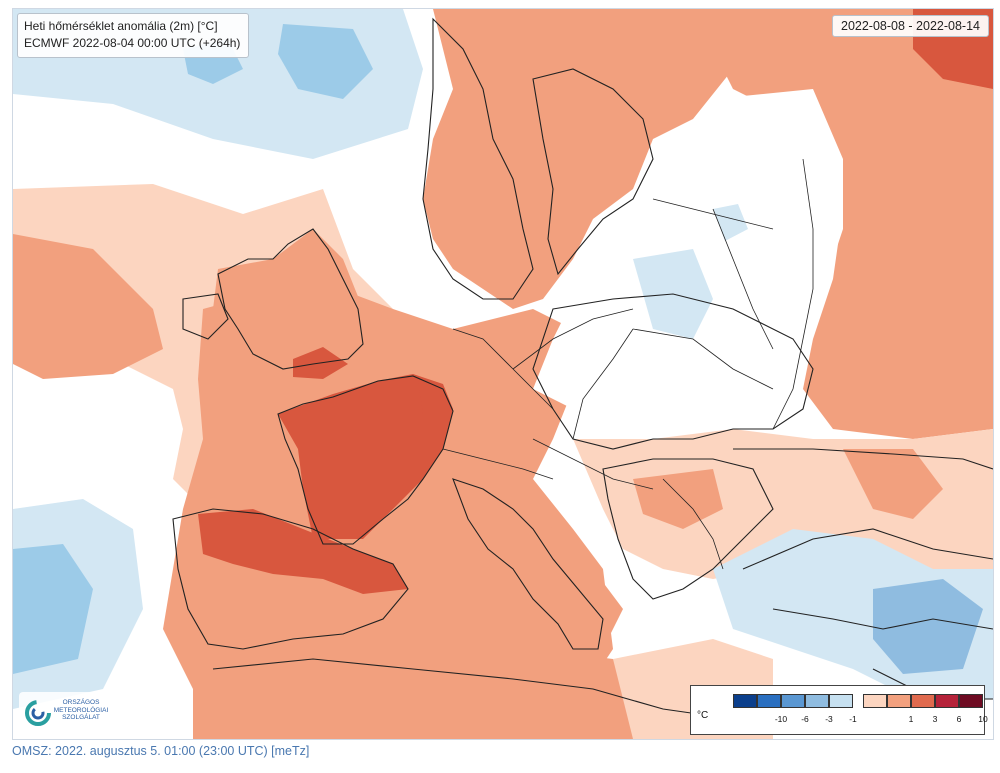  Describe the element at coordinates (959, 719) in the screenshot. I see `legend-tick-label: 6` at that location.